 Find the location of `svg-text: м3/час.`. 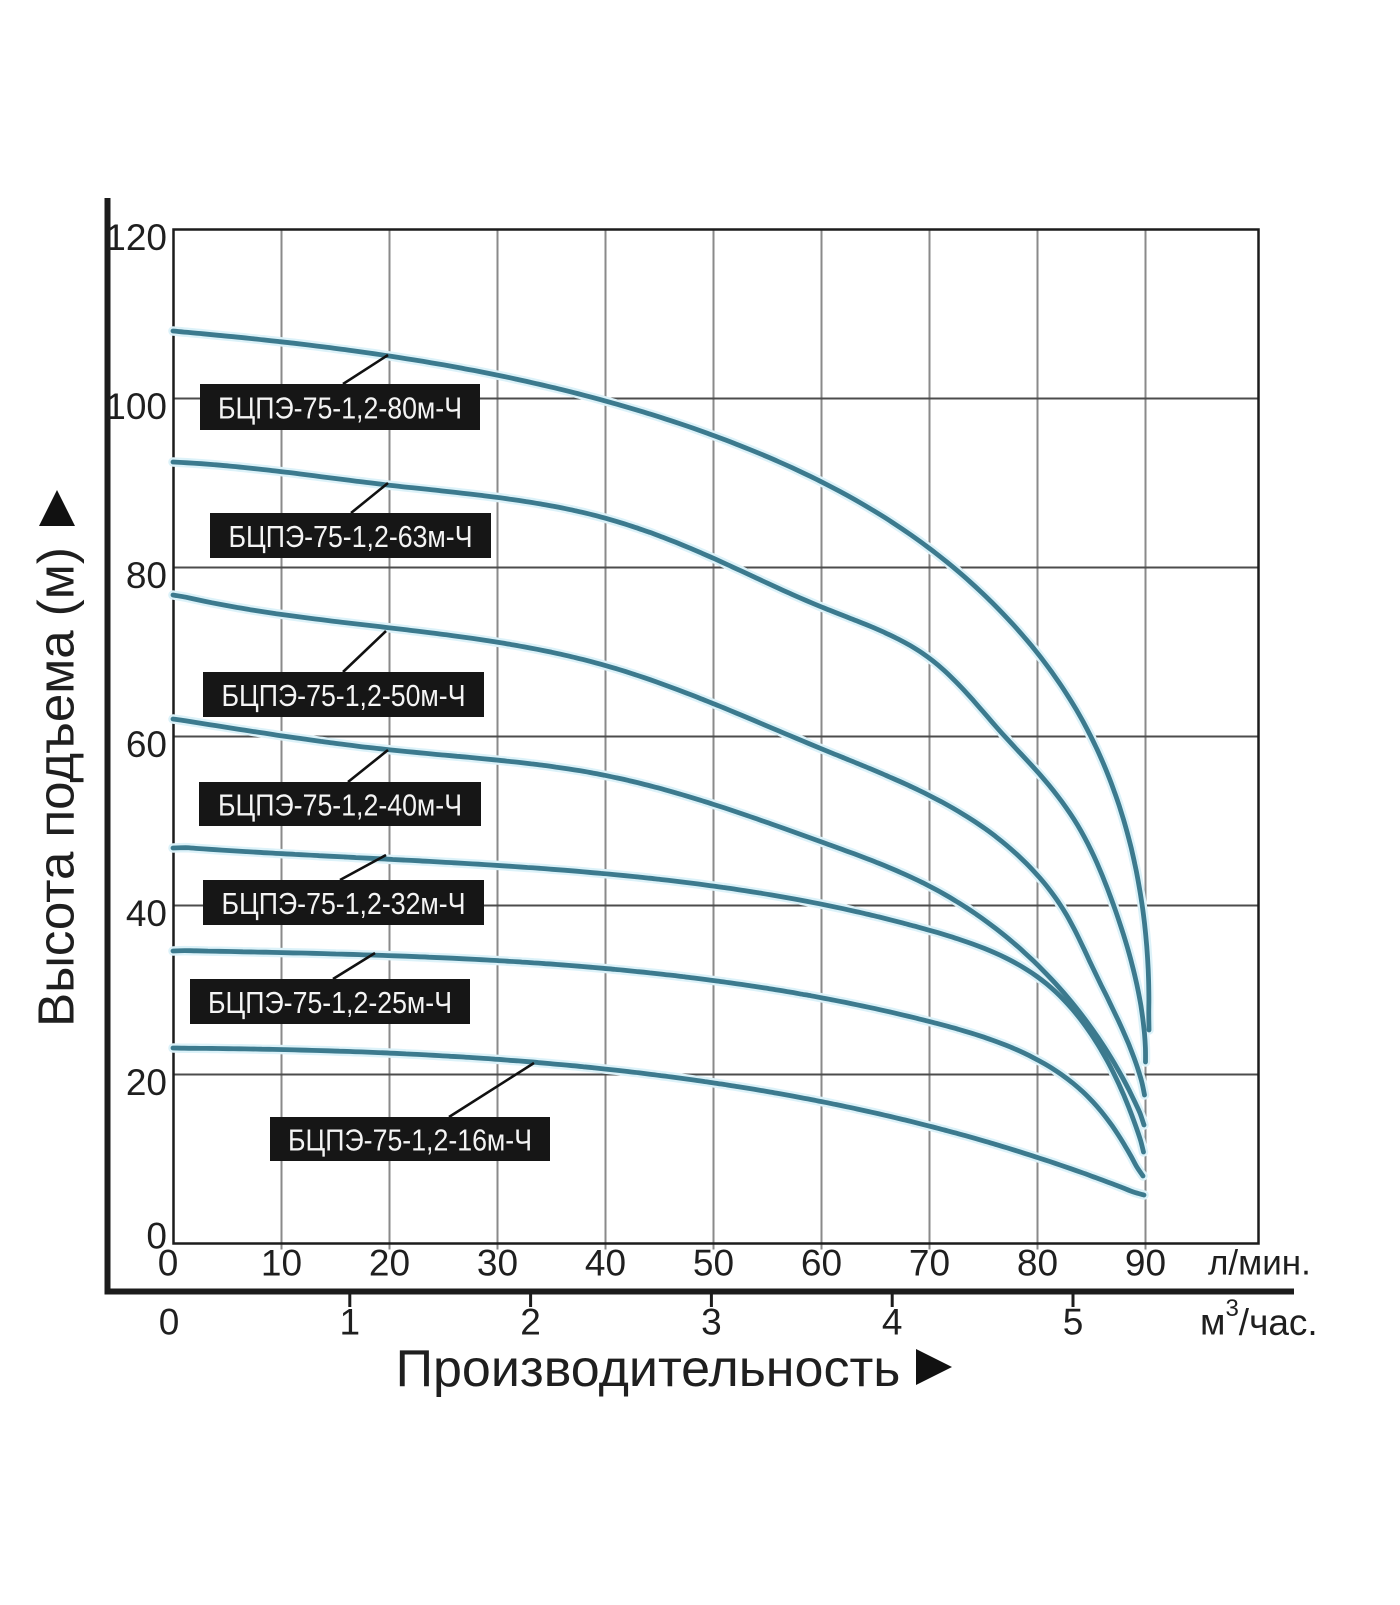

svg-text: м3/час. is located at coordinates (1259, 1319).